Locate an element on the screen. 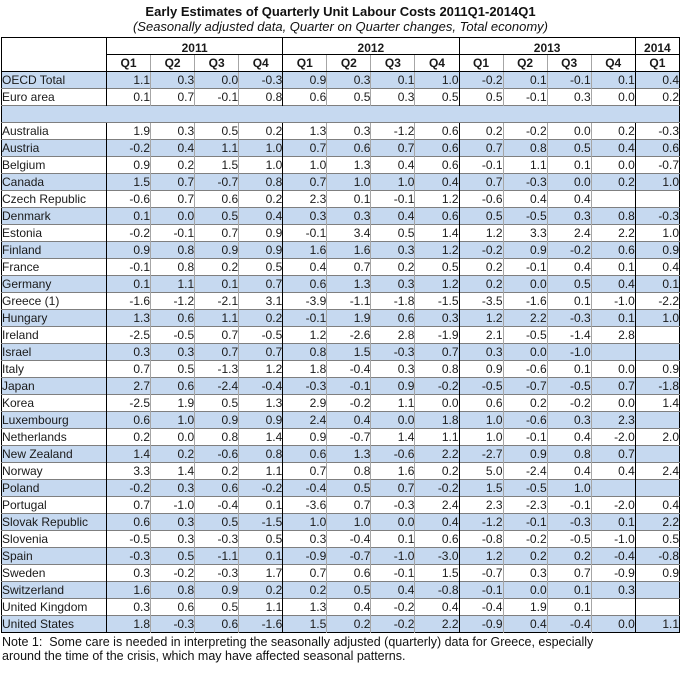  value-cell: 1.8 is located at coordinates (437, 420).